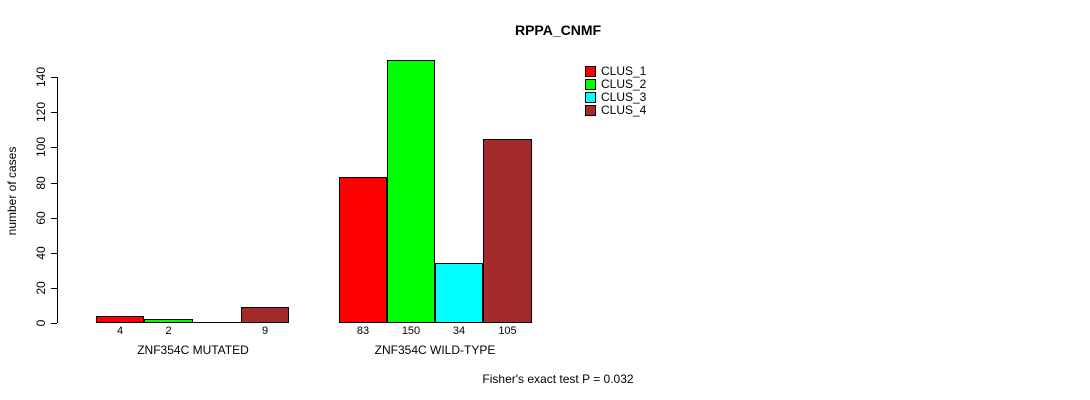 This screenshot has width=1090, height=400. Describe the element at coordinates (558, 30) in the screenshot. I see `chart-title: RPPA_CNMF` at that location.